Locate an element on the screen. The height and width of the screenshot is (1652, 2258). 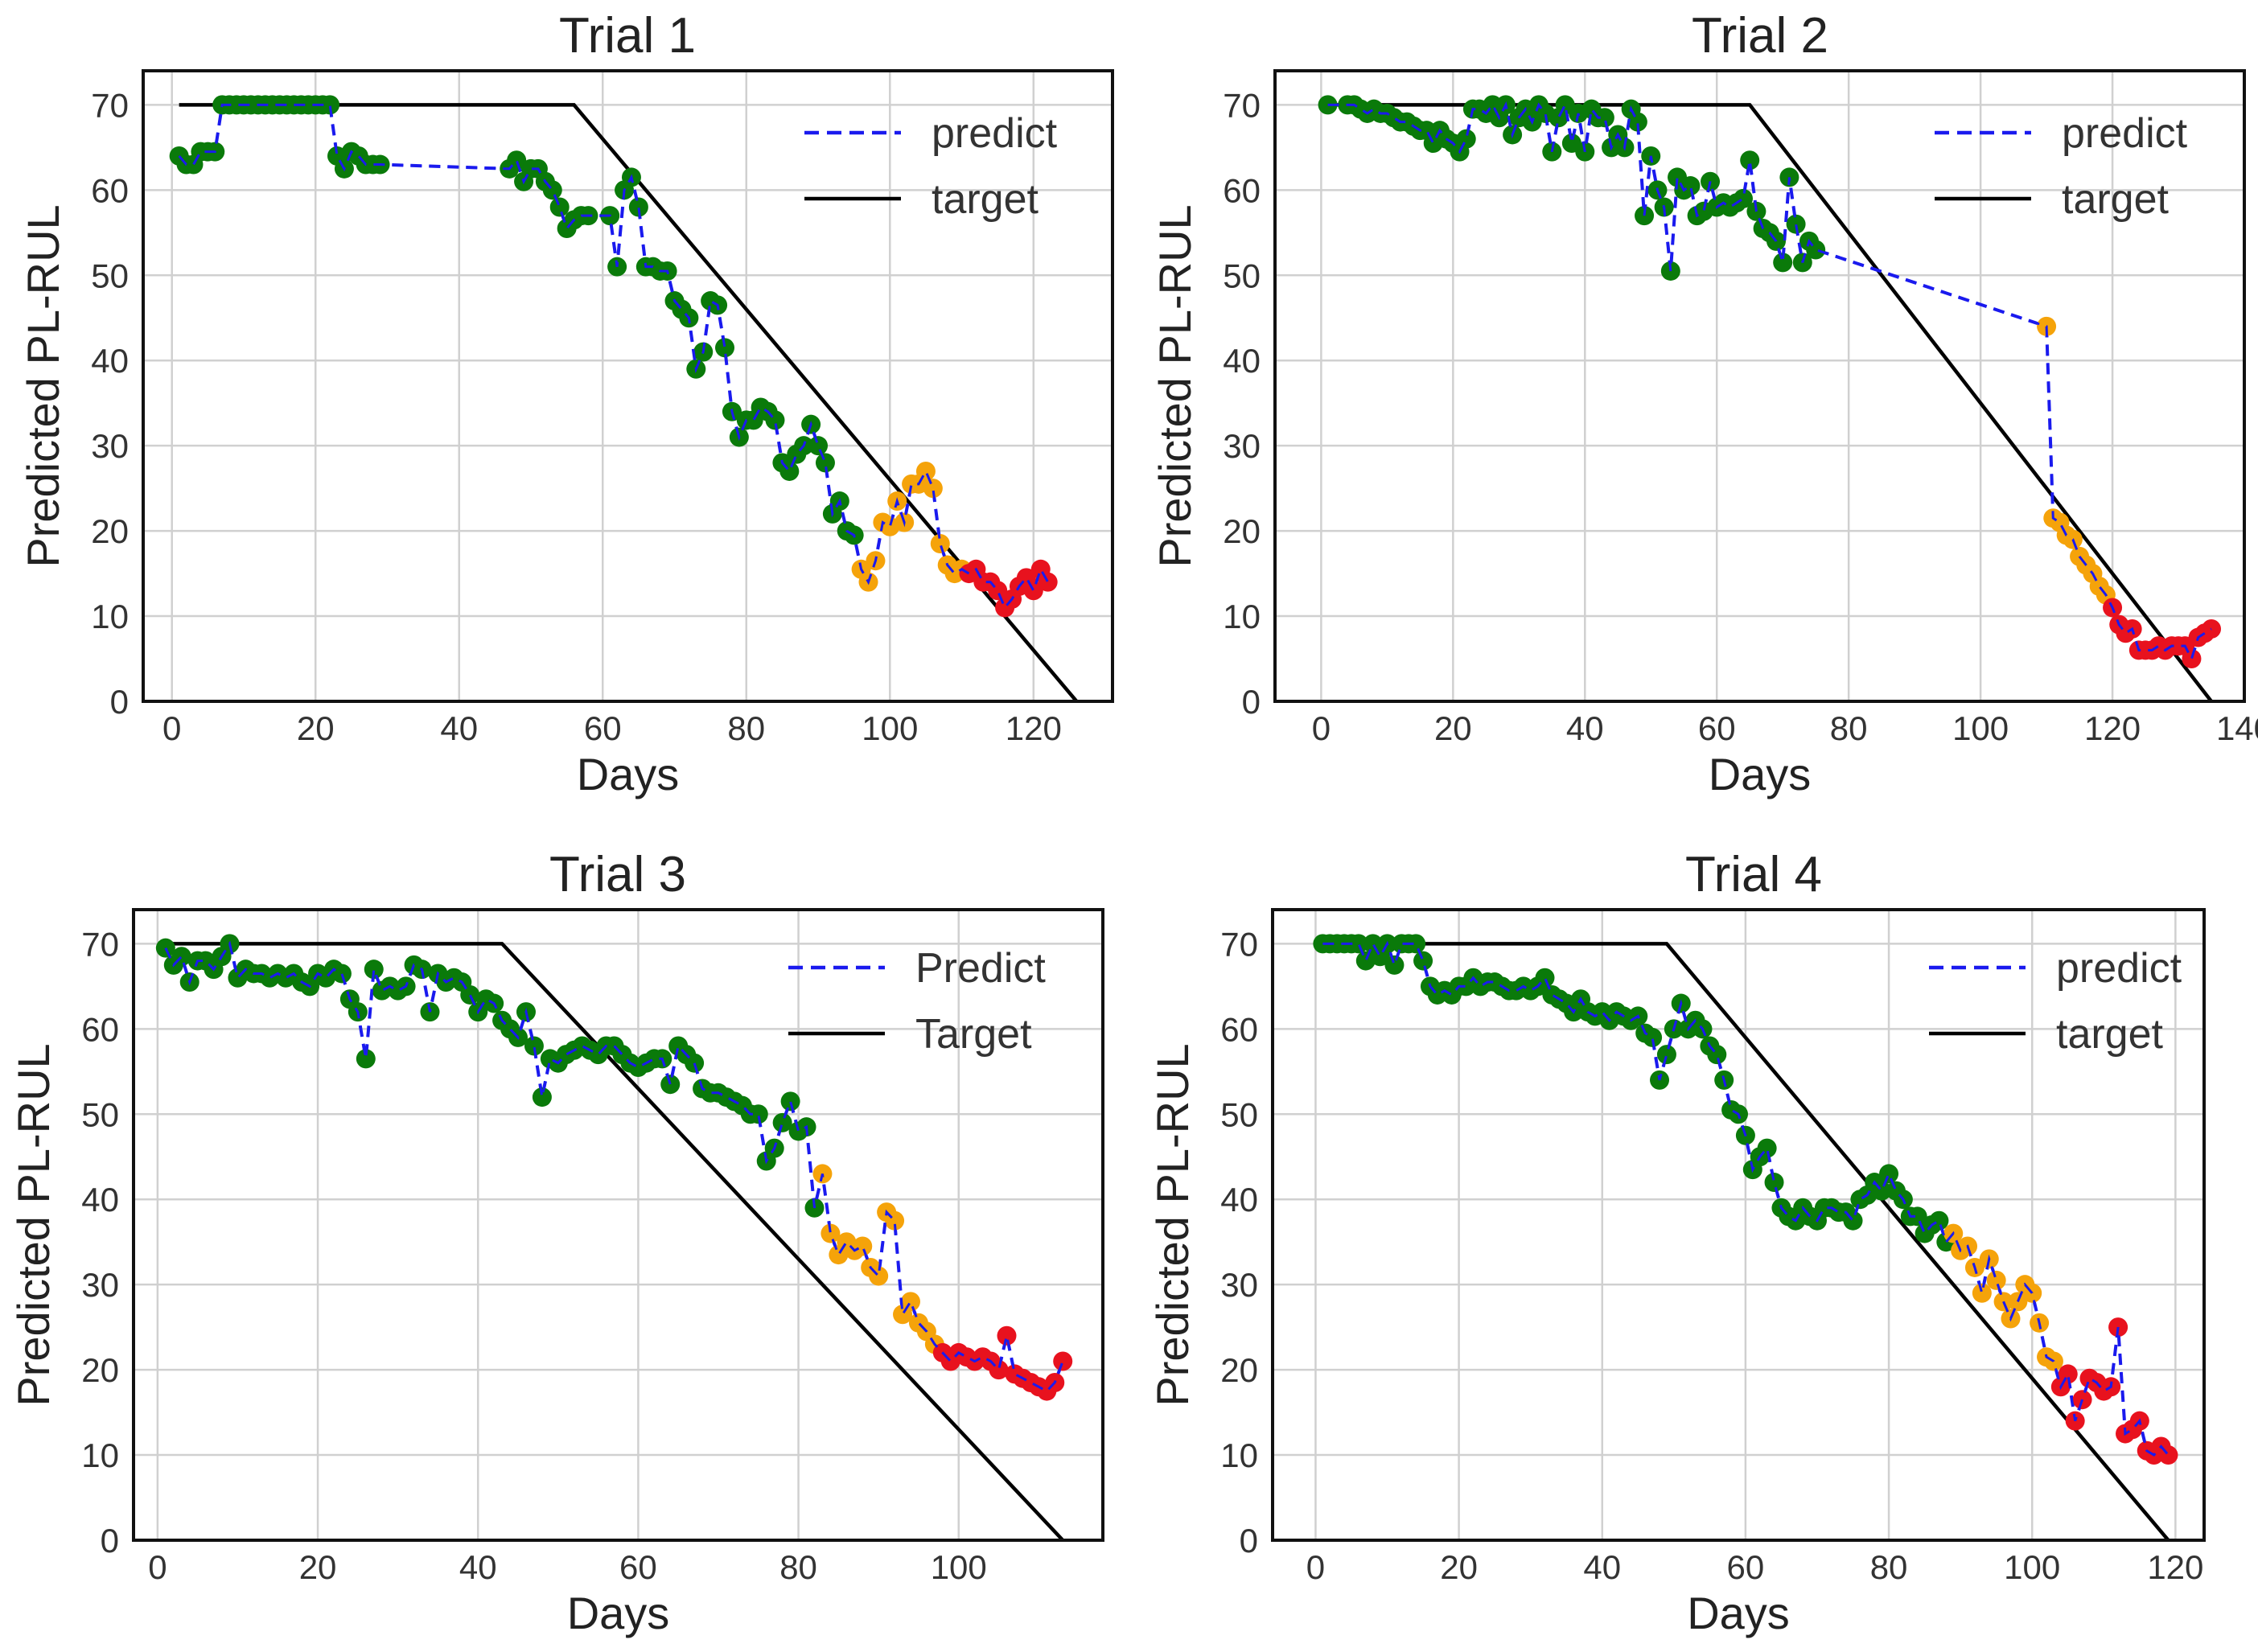
chart-title: Trial 3 is located at coordinates (617, 874).